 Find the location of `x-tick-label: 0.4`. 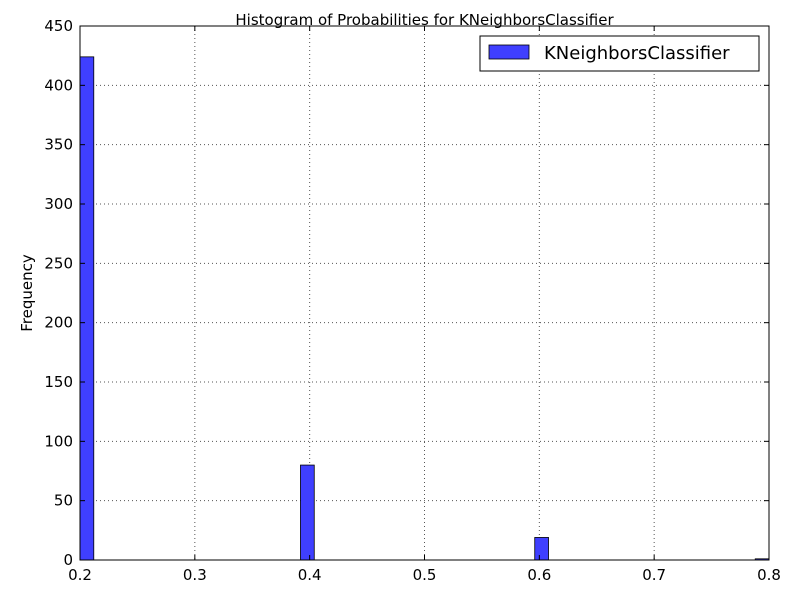

x-tick-label: 0.4 is located at coordinates (310, 575).